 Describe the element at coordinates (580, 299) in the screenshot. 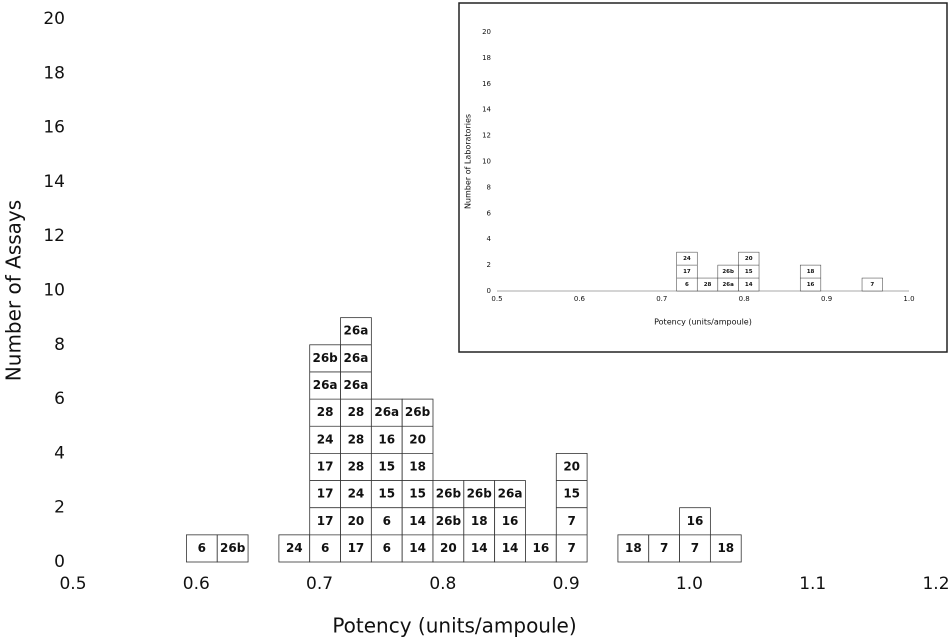

I see `x-tick-label: 0.6` at that location.